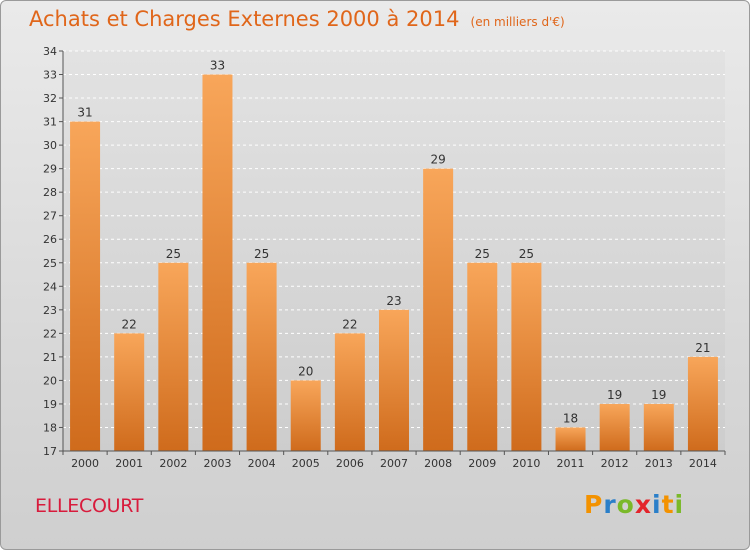  I want to click on bar-value-label: 18, so click(570, 418).